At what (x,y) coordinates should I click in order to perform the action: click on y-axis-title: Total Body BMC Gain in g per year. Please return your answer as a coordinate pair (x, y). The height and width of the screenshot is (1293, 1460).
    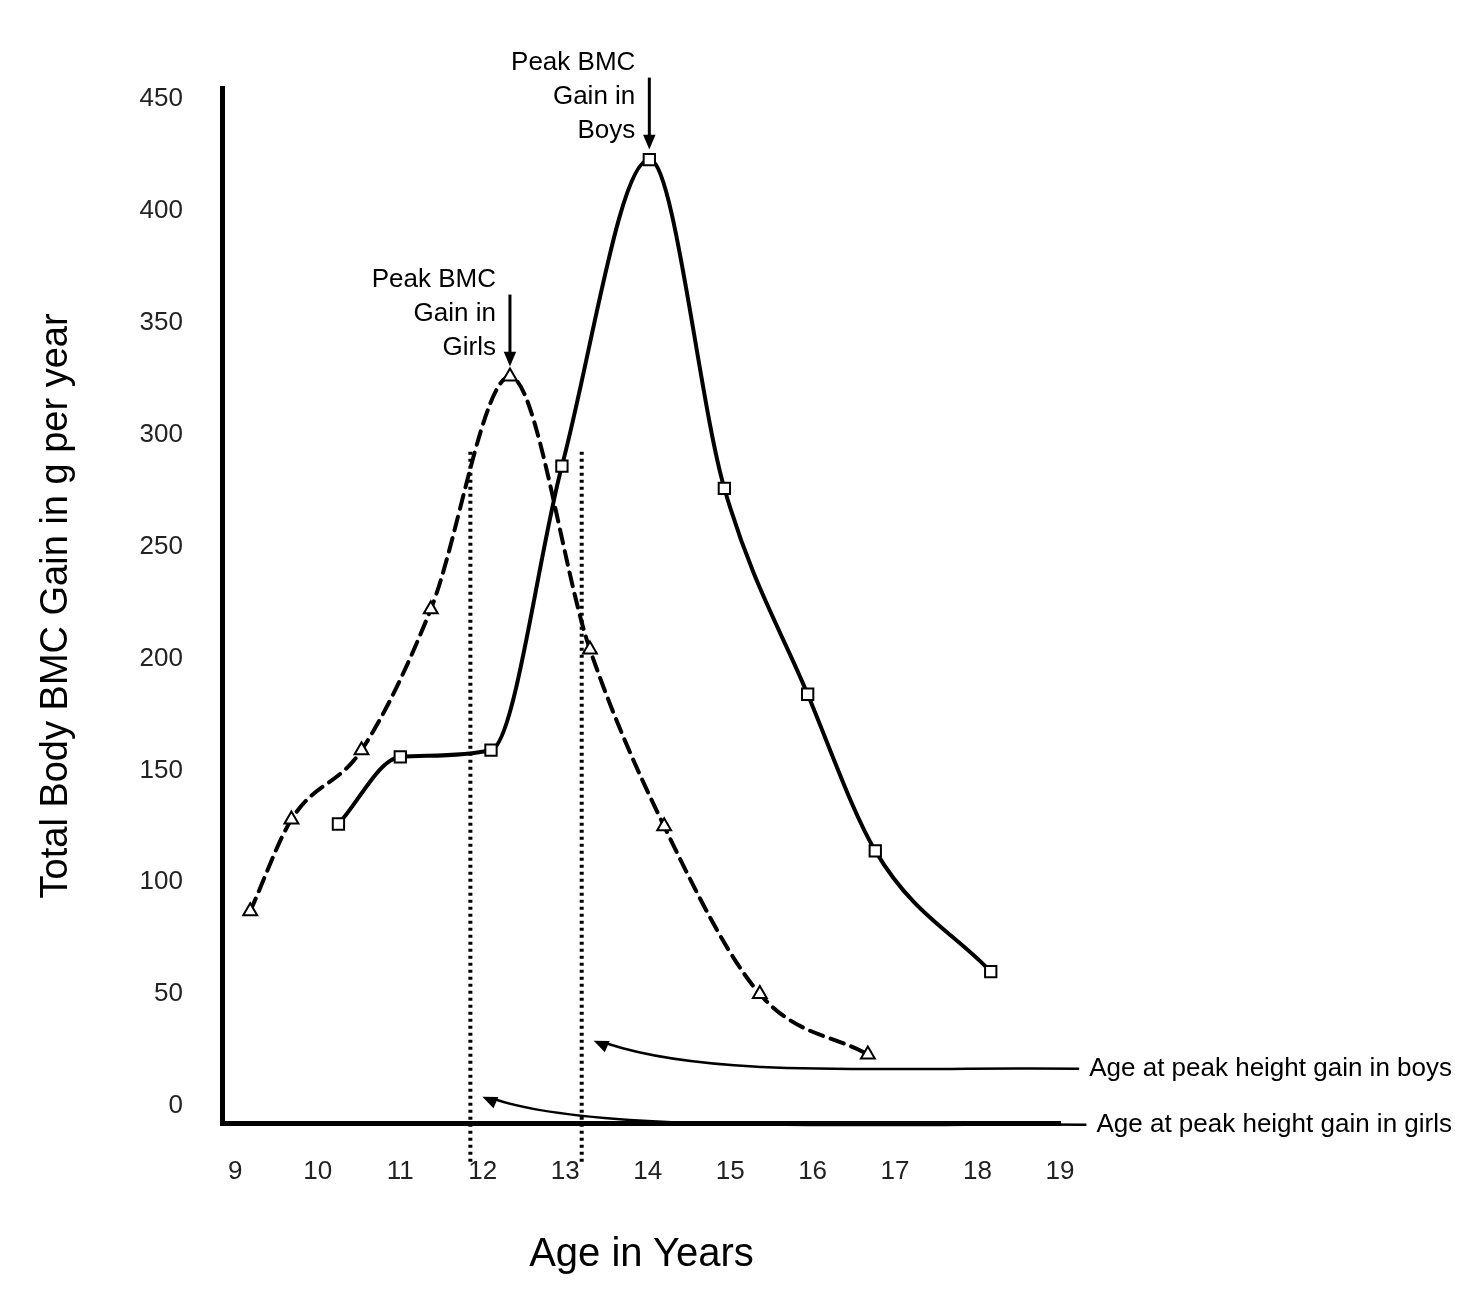
    Looking at the image, I should click on (54, 606).